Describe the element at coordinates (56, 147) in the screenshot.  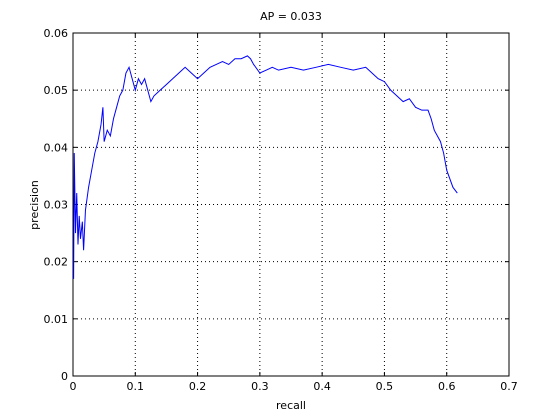
I see `y-tick-label: 0.04` at that location.